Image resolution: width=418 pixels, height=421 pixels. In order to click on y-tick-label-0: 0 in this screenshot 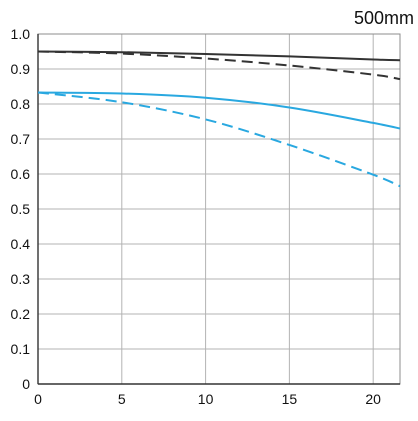, I will do `click(26, 384)`.